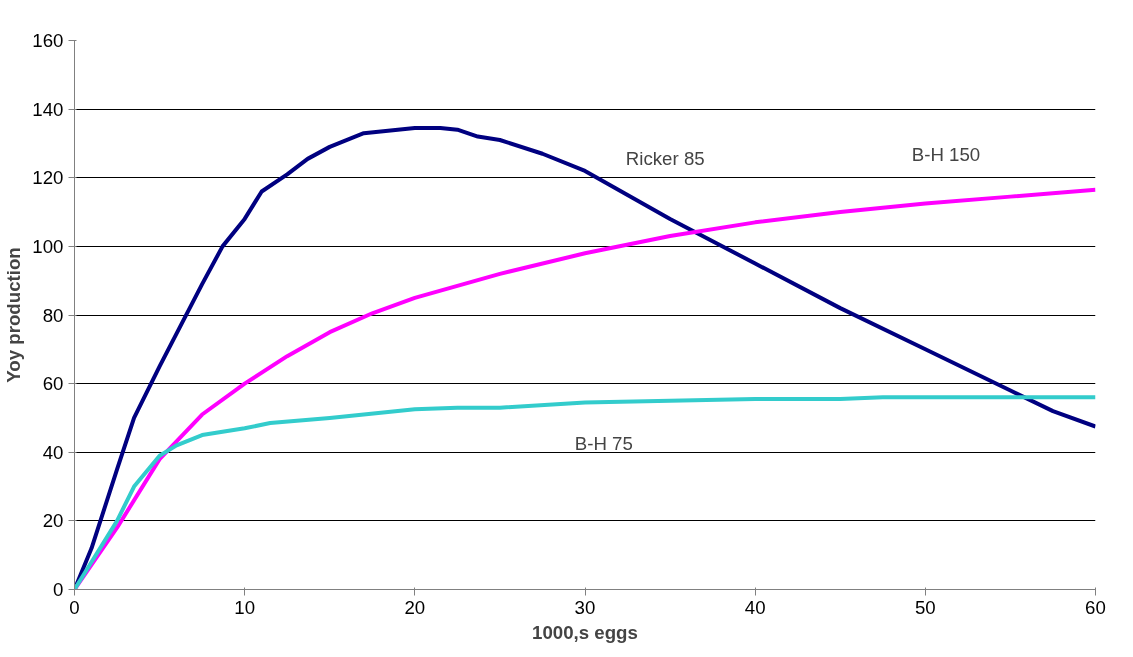 The image size is (1133, 657). I want to click on y-tick-label: 60, so click(53, 384).